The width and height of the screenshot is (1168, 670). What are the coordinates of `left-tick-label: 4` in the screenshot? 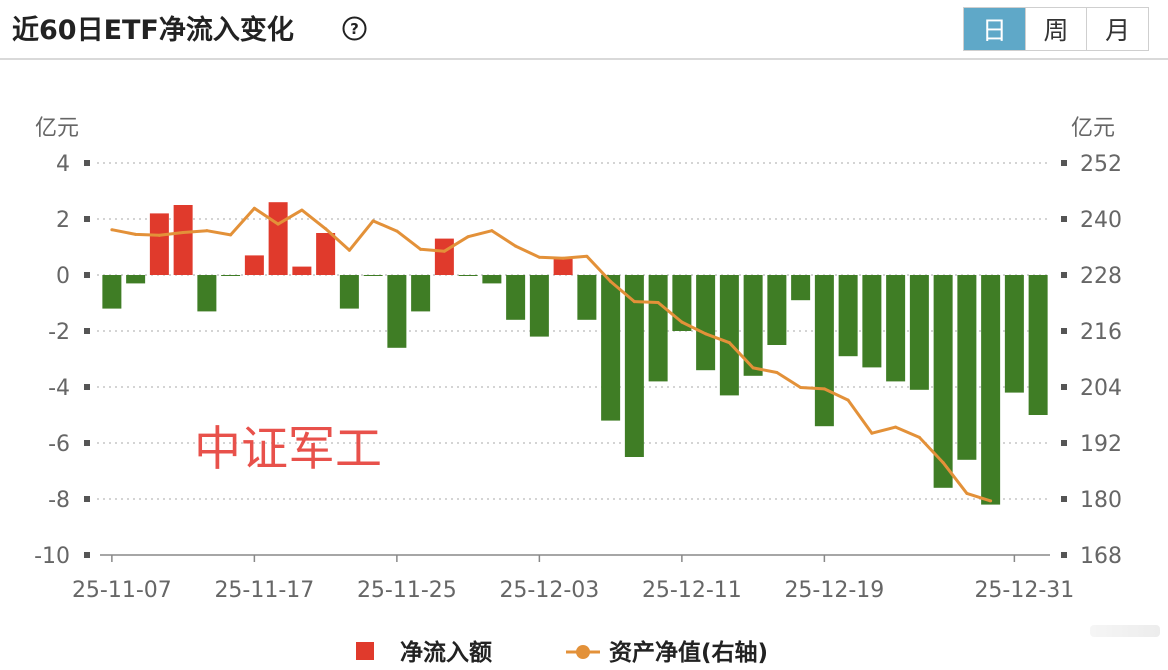 It's located at (63, 164).